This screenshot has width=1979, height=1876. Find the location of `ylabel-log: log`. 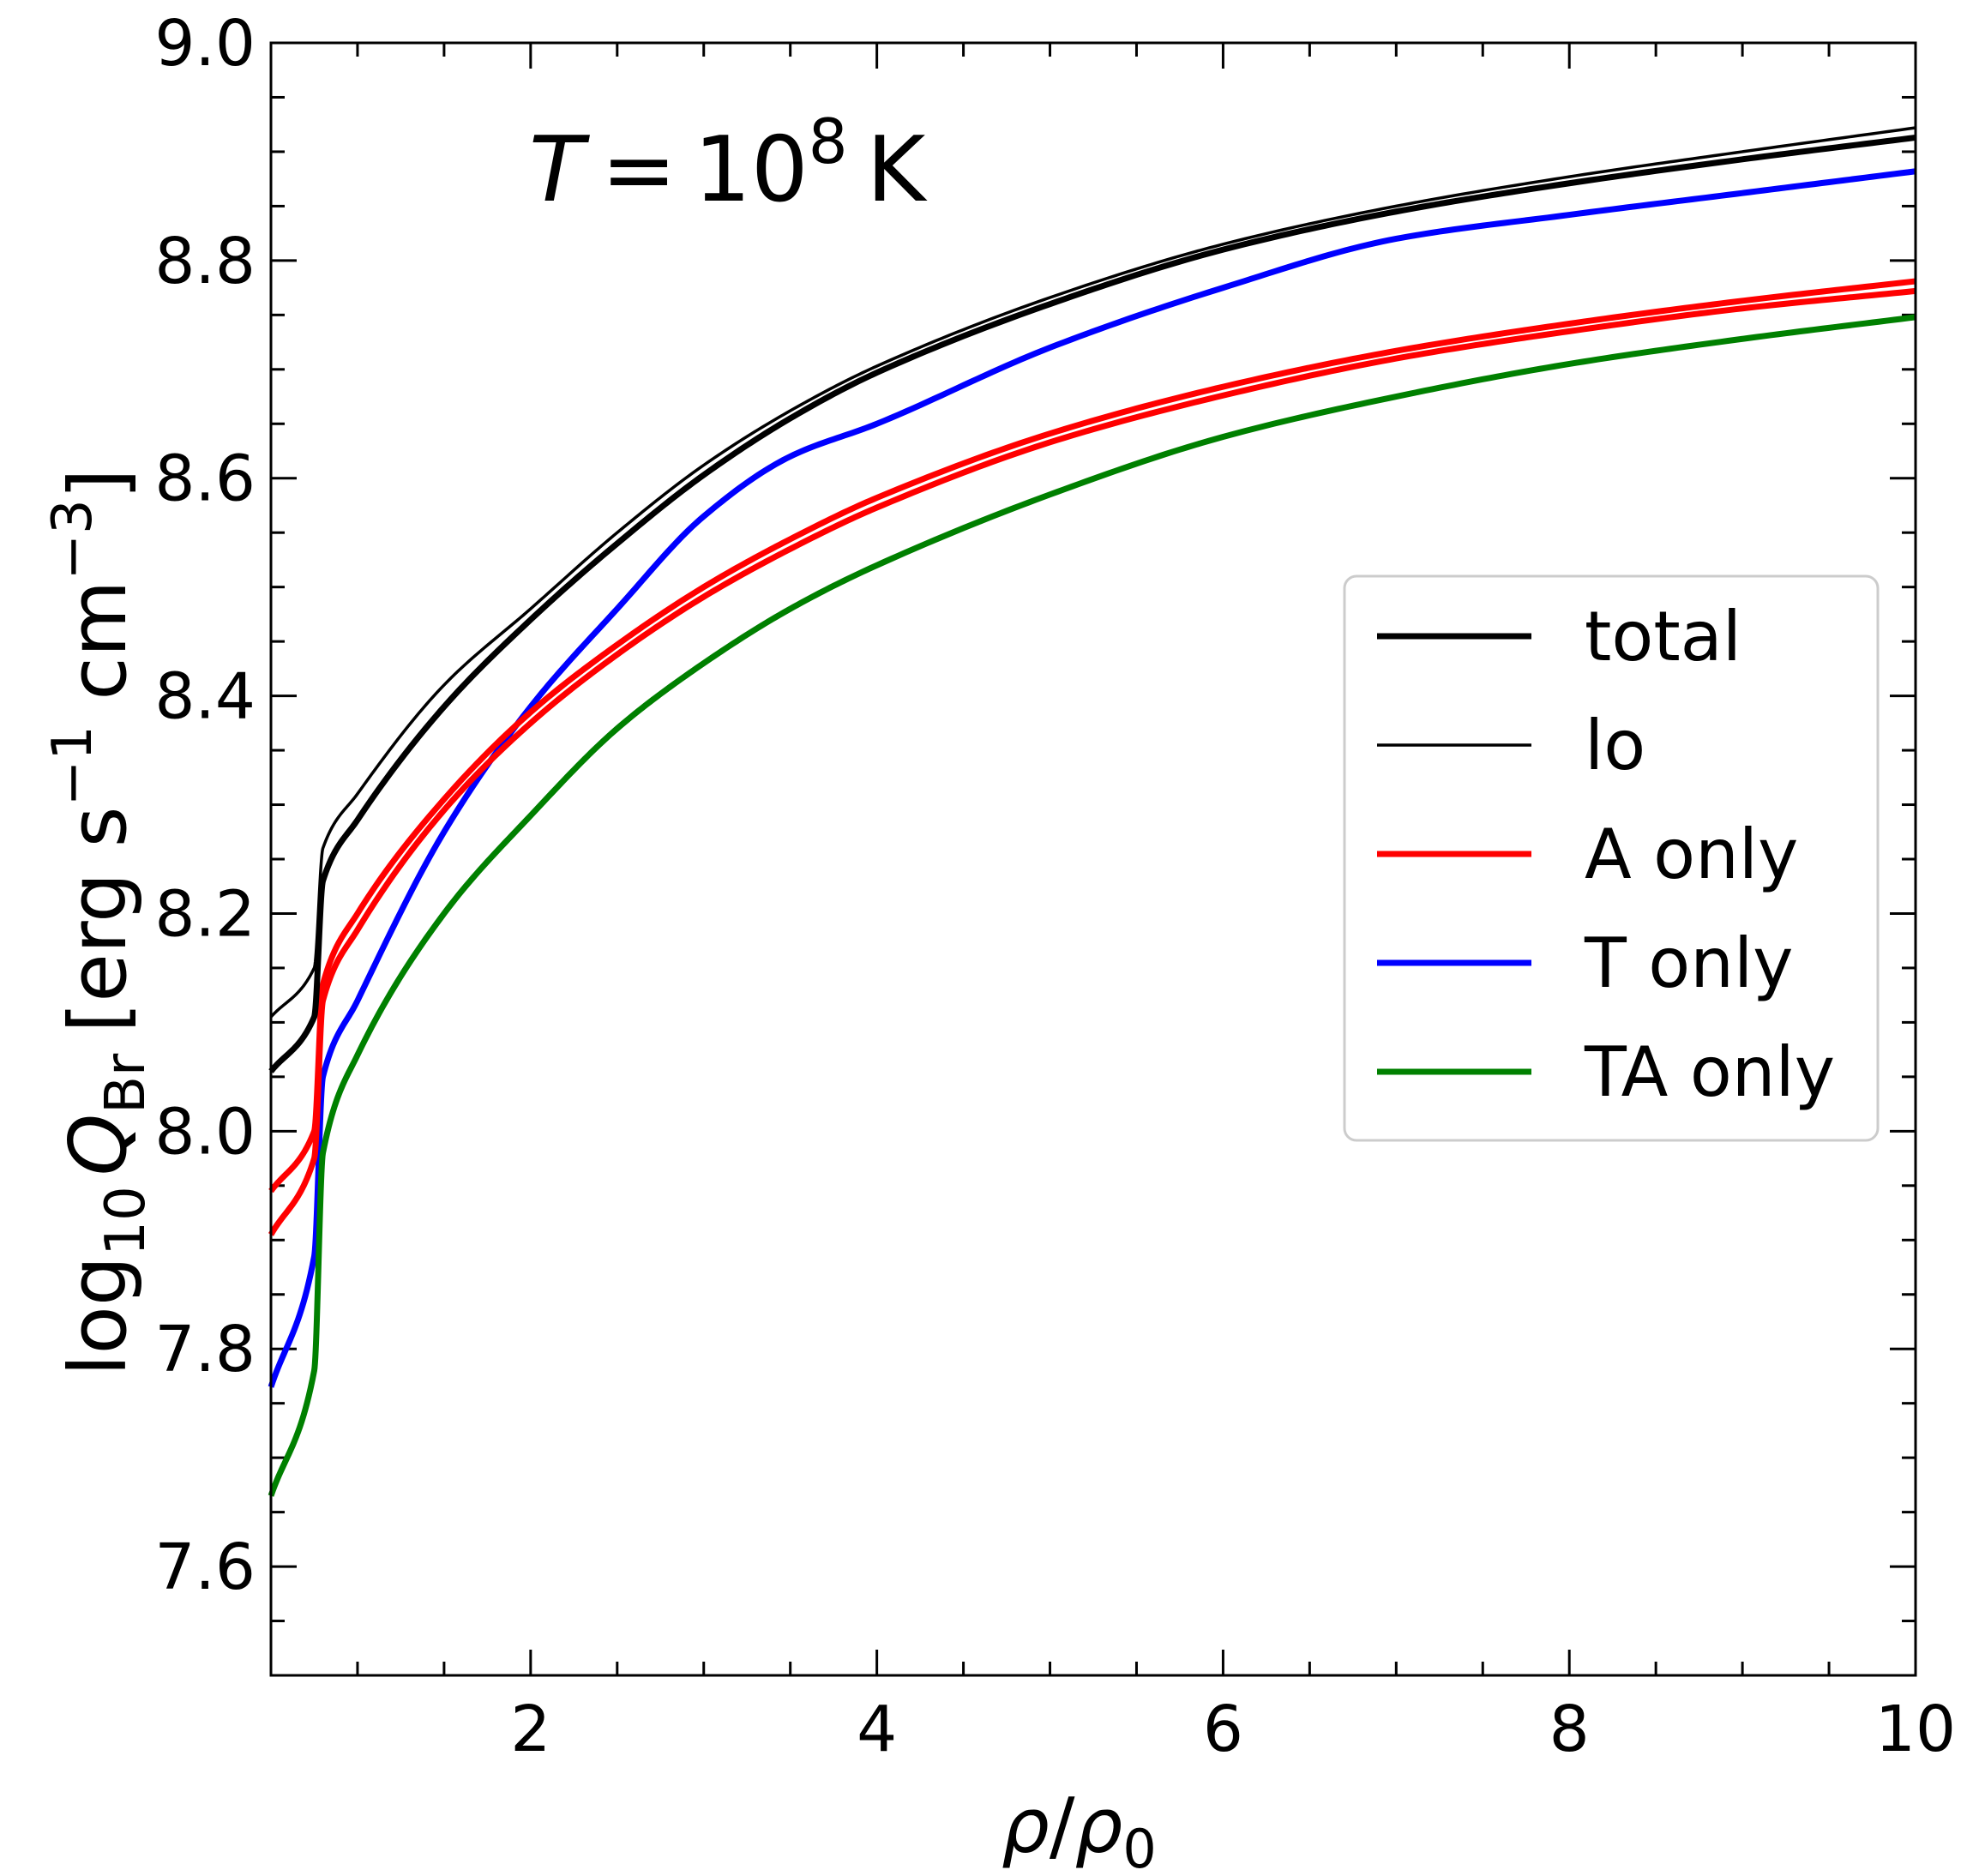

ylabel-log: log is located at coordinates (98, 1316).